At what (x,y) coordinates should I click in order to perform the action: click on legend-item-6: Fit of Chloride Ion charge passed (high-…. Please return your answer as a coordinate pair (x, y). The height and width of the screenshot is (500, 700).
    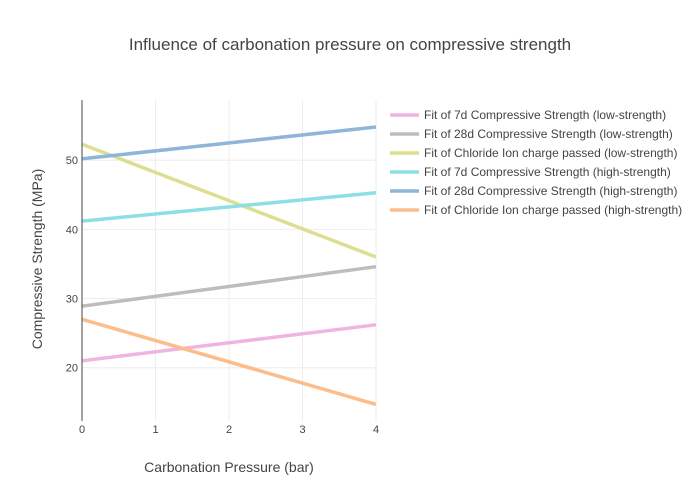
    Looking at the image, I should click on (536, 210).